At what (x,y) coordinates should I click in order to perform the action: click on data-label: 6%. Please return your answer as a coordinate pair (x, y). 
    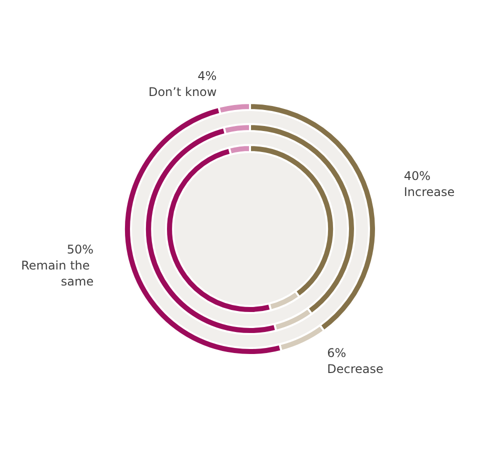
    Looking at the image, I should click on (336, 353).